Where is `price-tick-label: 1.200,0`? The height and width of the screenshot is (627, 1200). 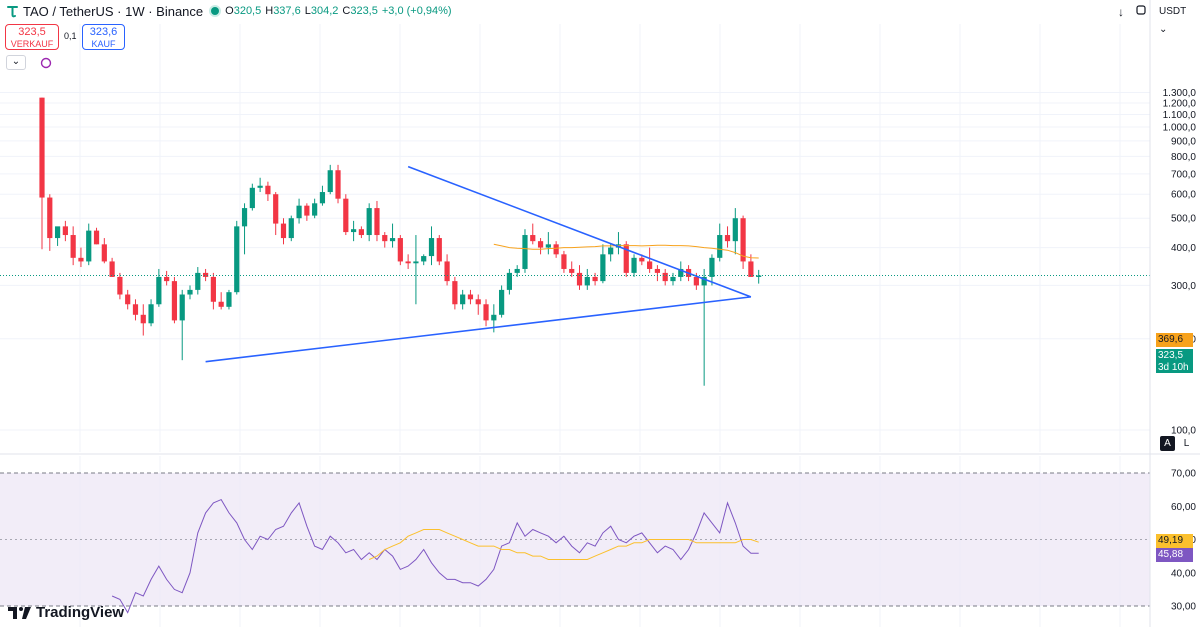
price-tick-label: 1.200,0 is located at coordinates (1180, 104).